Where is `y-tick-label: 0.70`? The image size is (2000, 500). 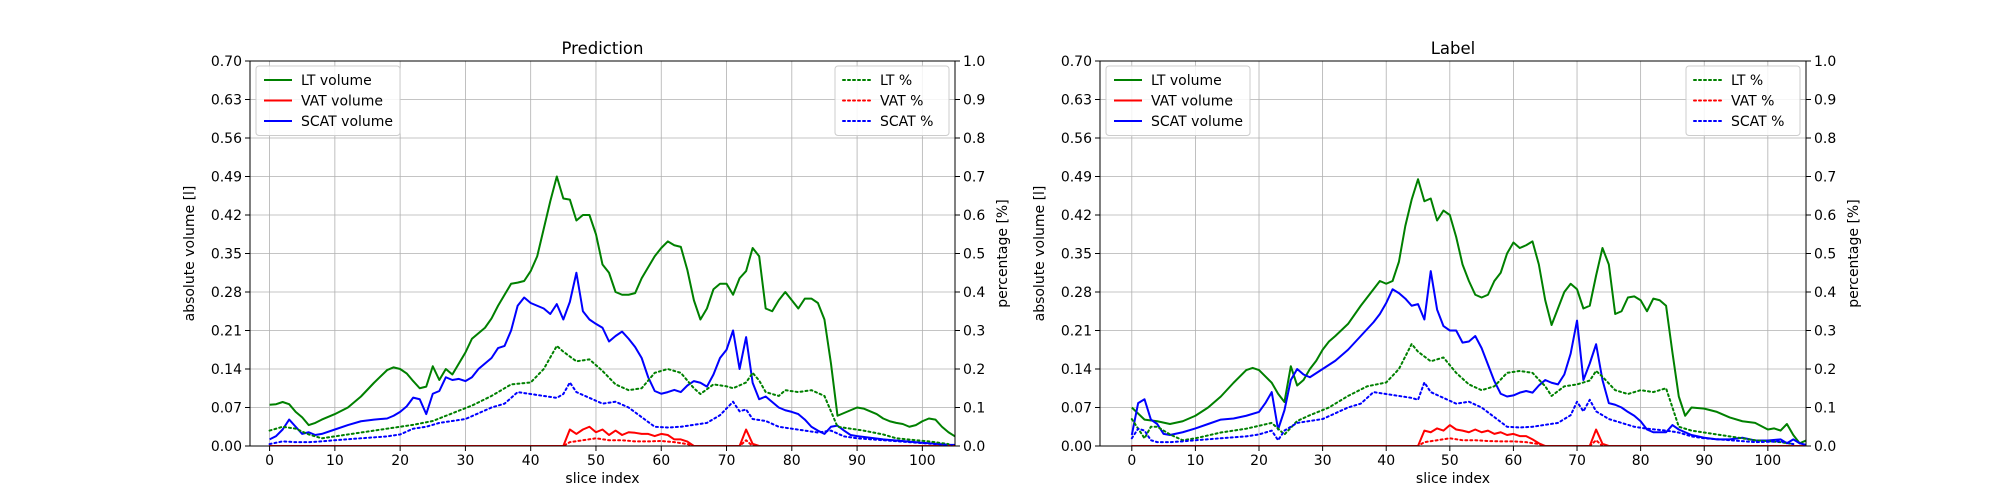 y-tick-label: 0.70 is located at coordinates (1076, 62).